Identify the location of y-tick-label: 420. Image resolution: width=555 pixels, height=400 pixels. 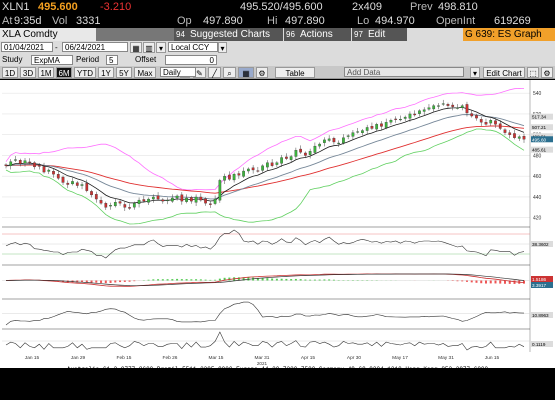
(537, 219).